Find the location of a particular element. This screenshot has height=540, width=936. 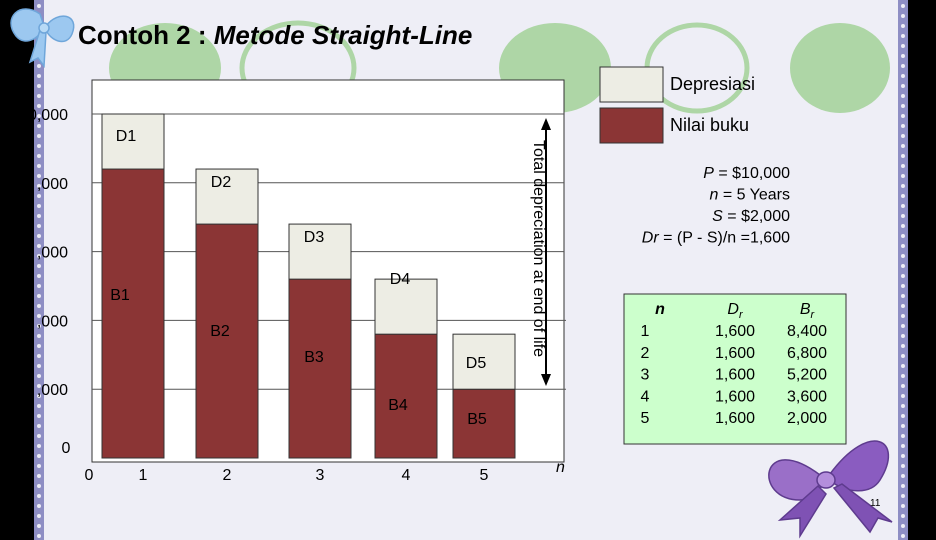

legend-swatch-nilai-buku is located at coordinates (631, 125).